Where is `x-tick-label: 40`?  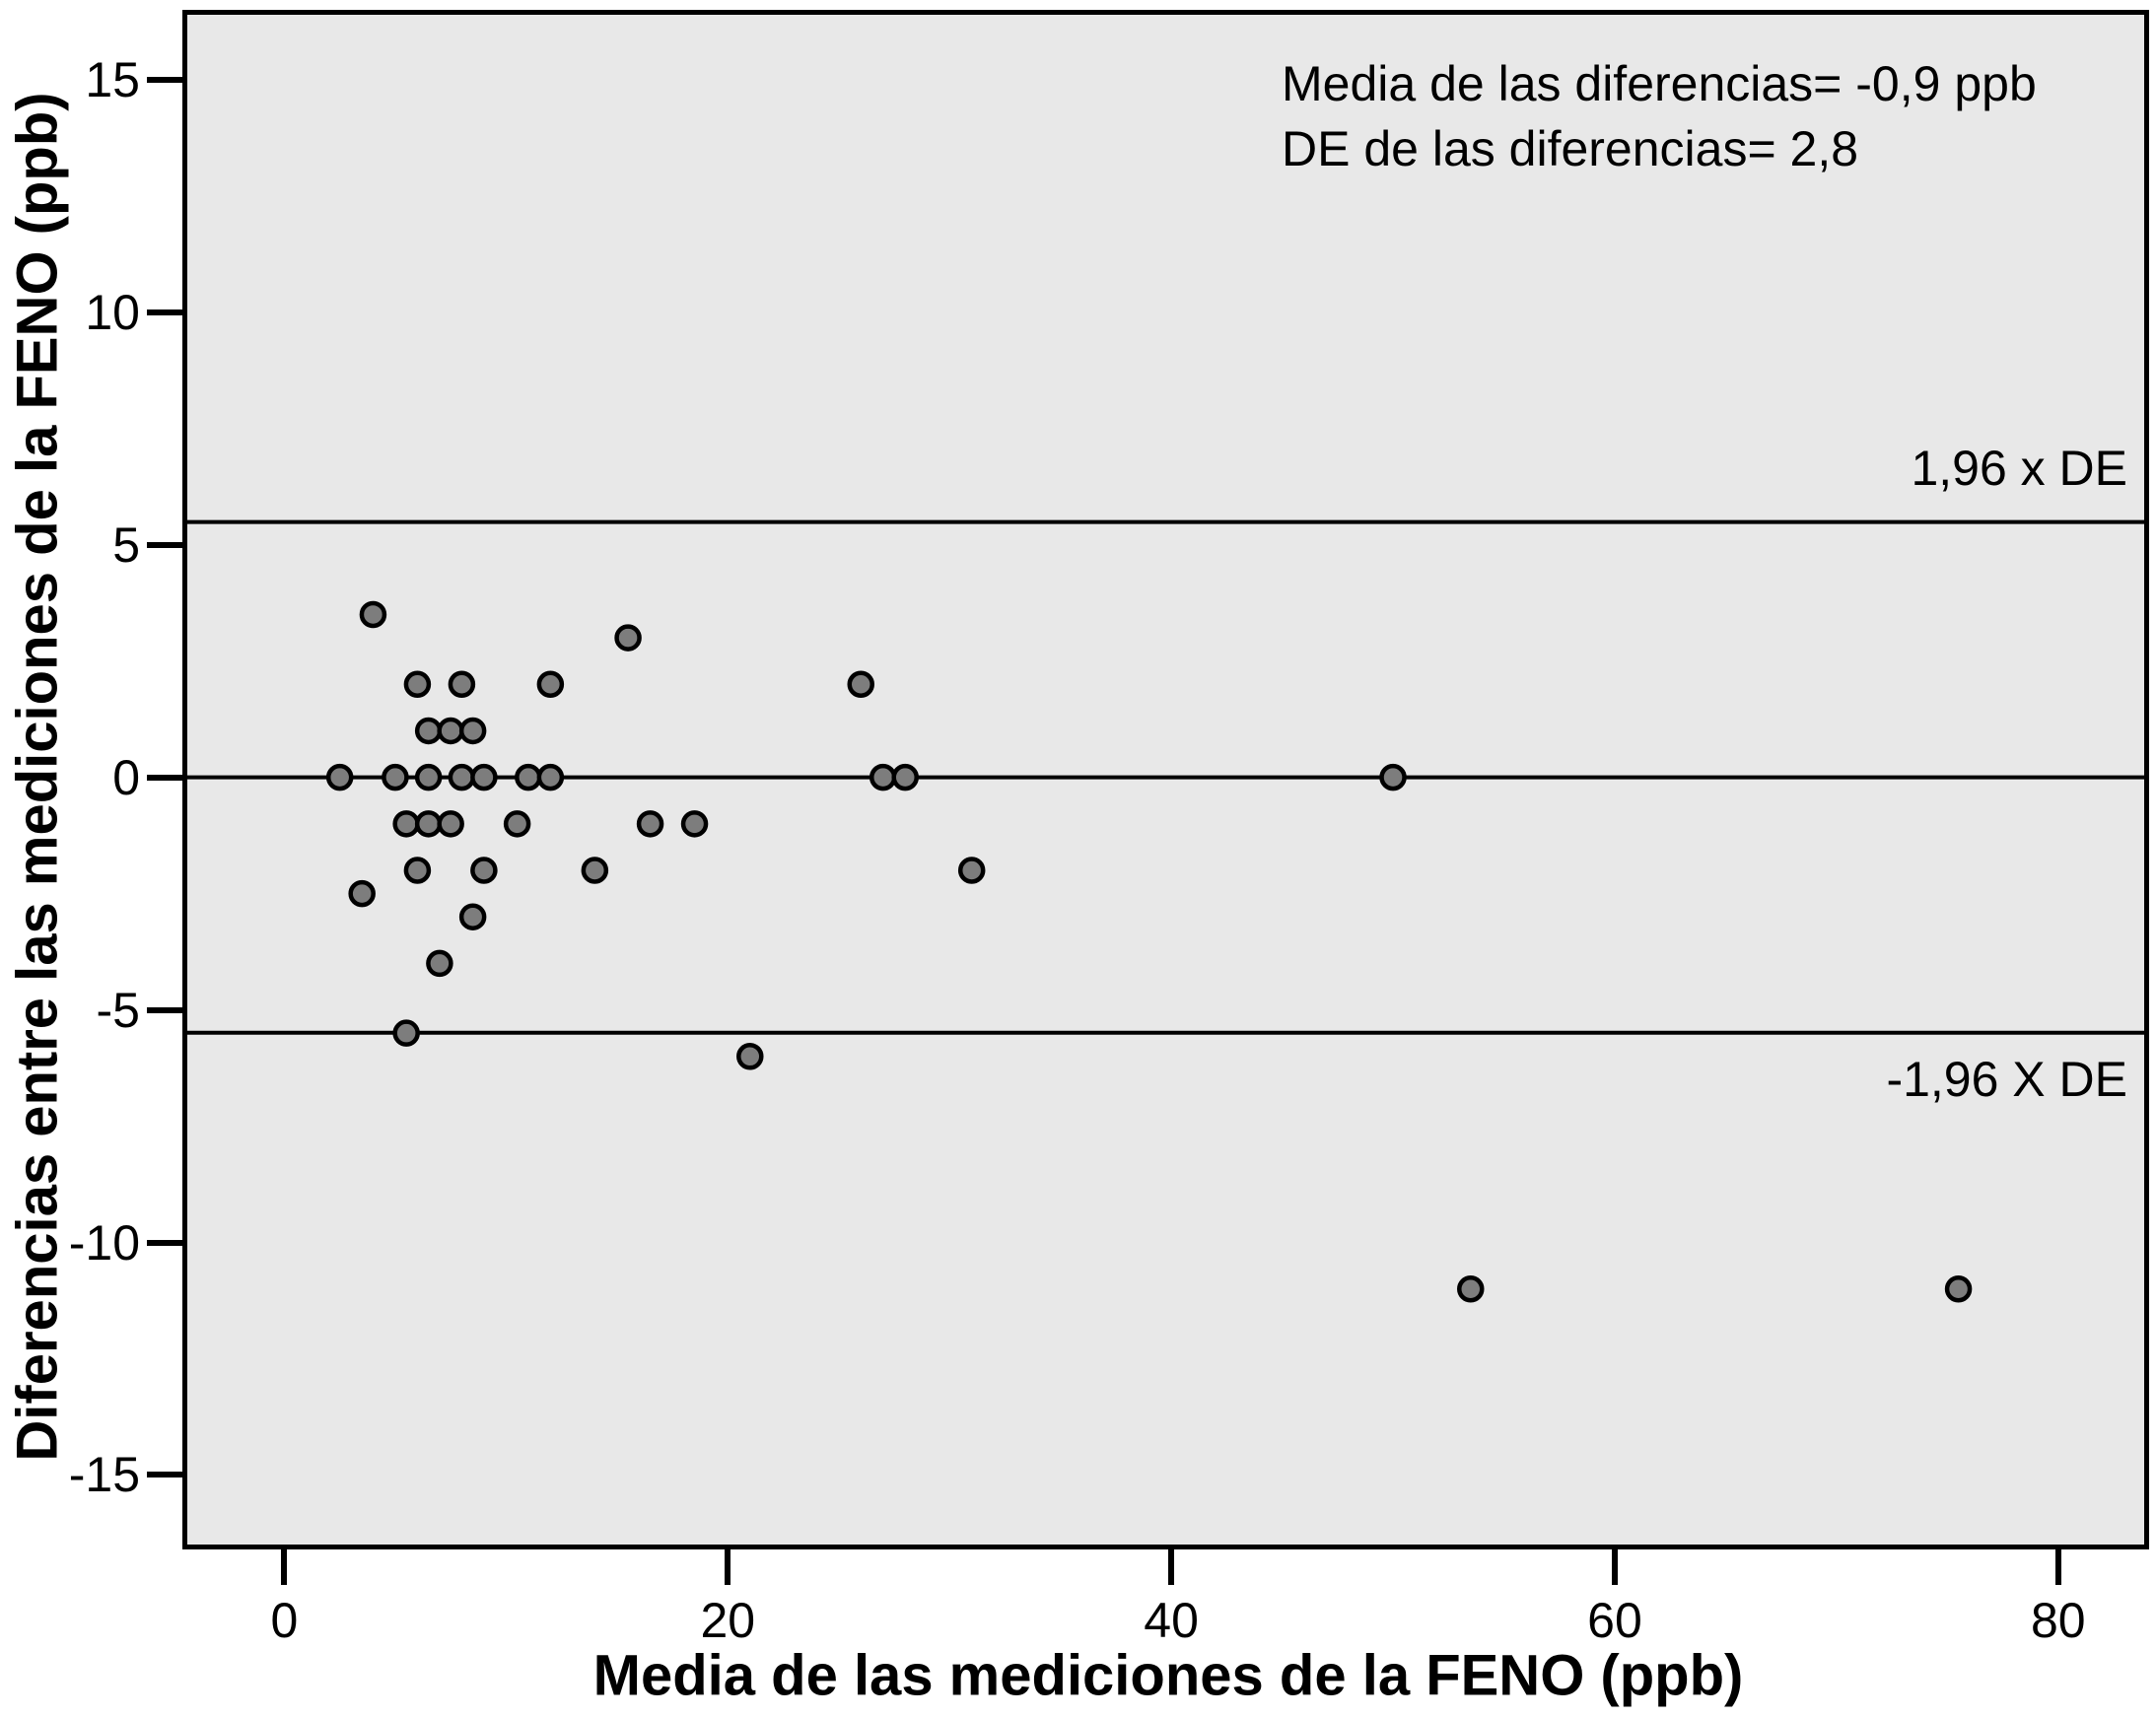 x-tick-label: 40 is located at coordinates (1171, 1620).